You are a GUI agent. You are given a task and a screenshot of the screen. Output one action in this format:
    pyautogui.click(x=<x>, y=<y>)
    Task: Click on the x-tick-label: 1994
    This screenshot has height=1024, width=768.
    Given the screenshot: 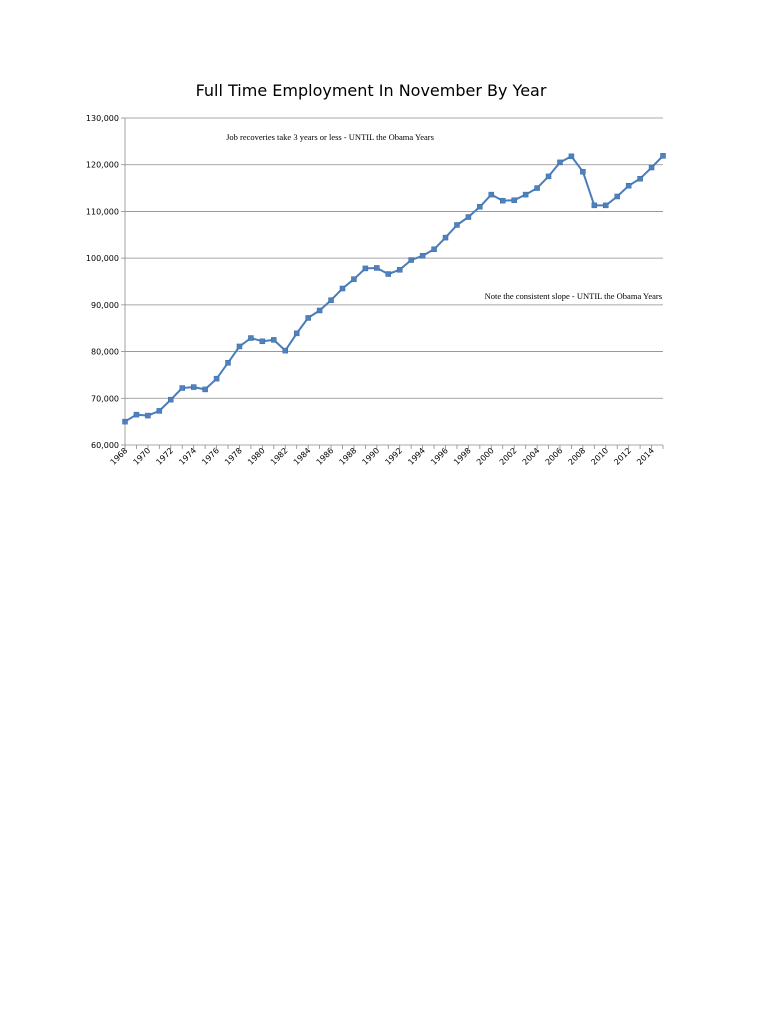 What is the action you would take?
    pyautogui.click(x=416, y=456)
    